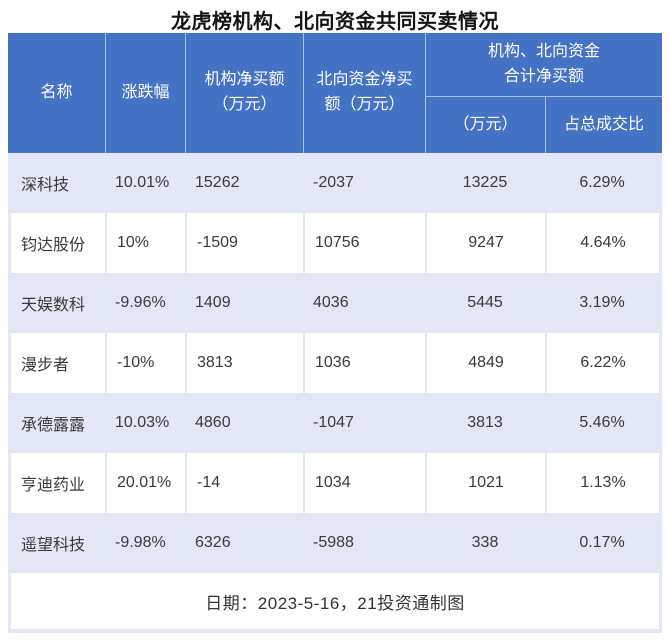  Describe the element at coordinates (142, 182) in the screenshot. I see `cell-change: 10.01%` at that location.